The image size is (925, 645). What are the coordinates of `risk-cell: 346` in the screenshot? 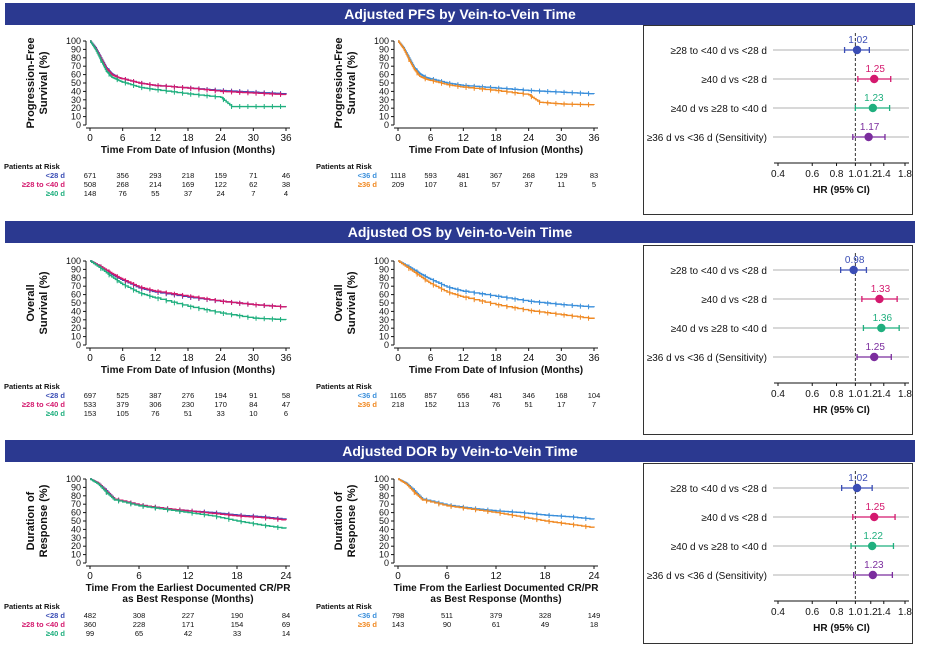 It's located at (528, 395).